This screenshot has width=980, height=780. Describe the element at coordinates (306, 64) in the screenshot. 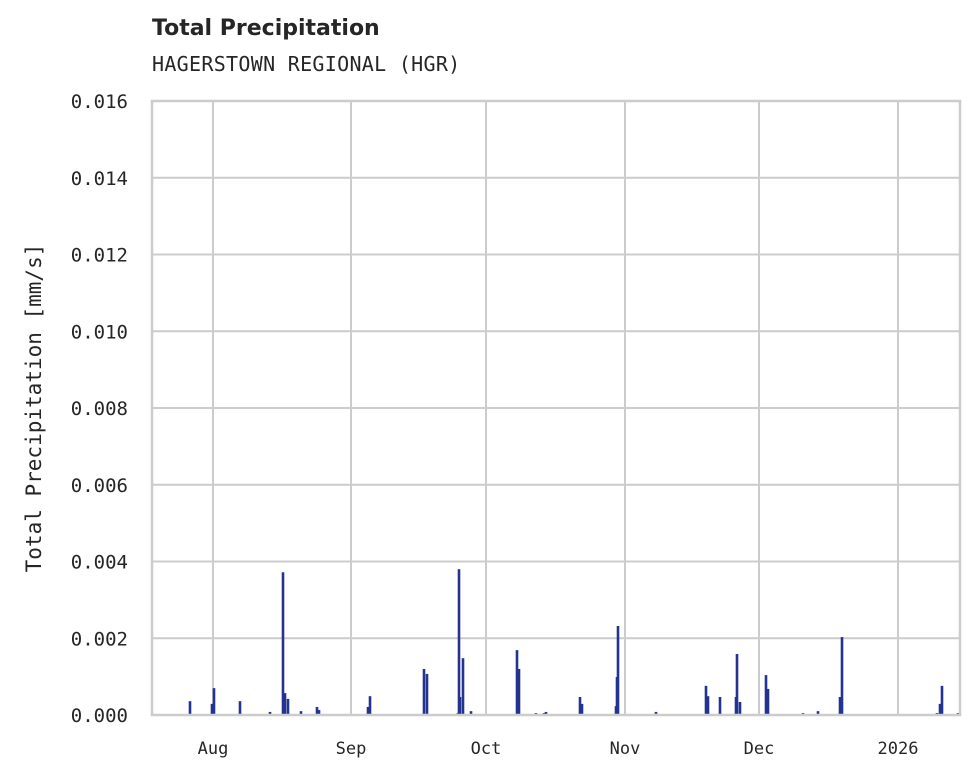

I see `chart-subtitle: HAGERSTOWN REGIONAL (HGR)` at that location.